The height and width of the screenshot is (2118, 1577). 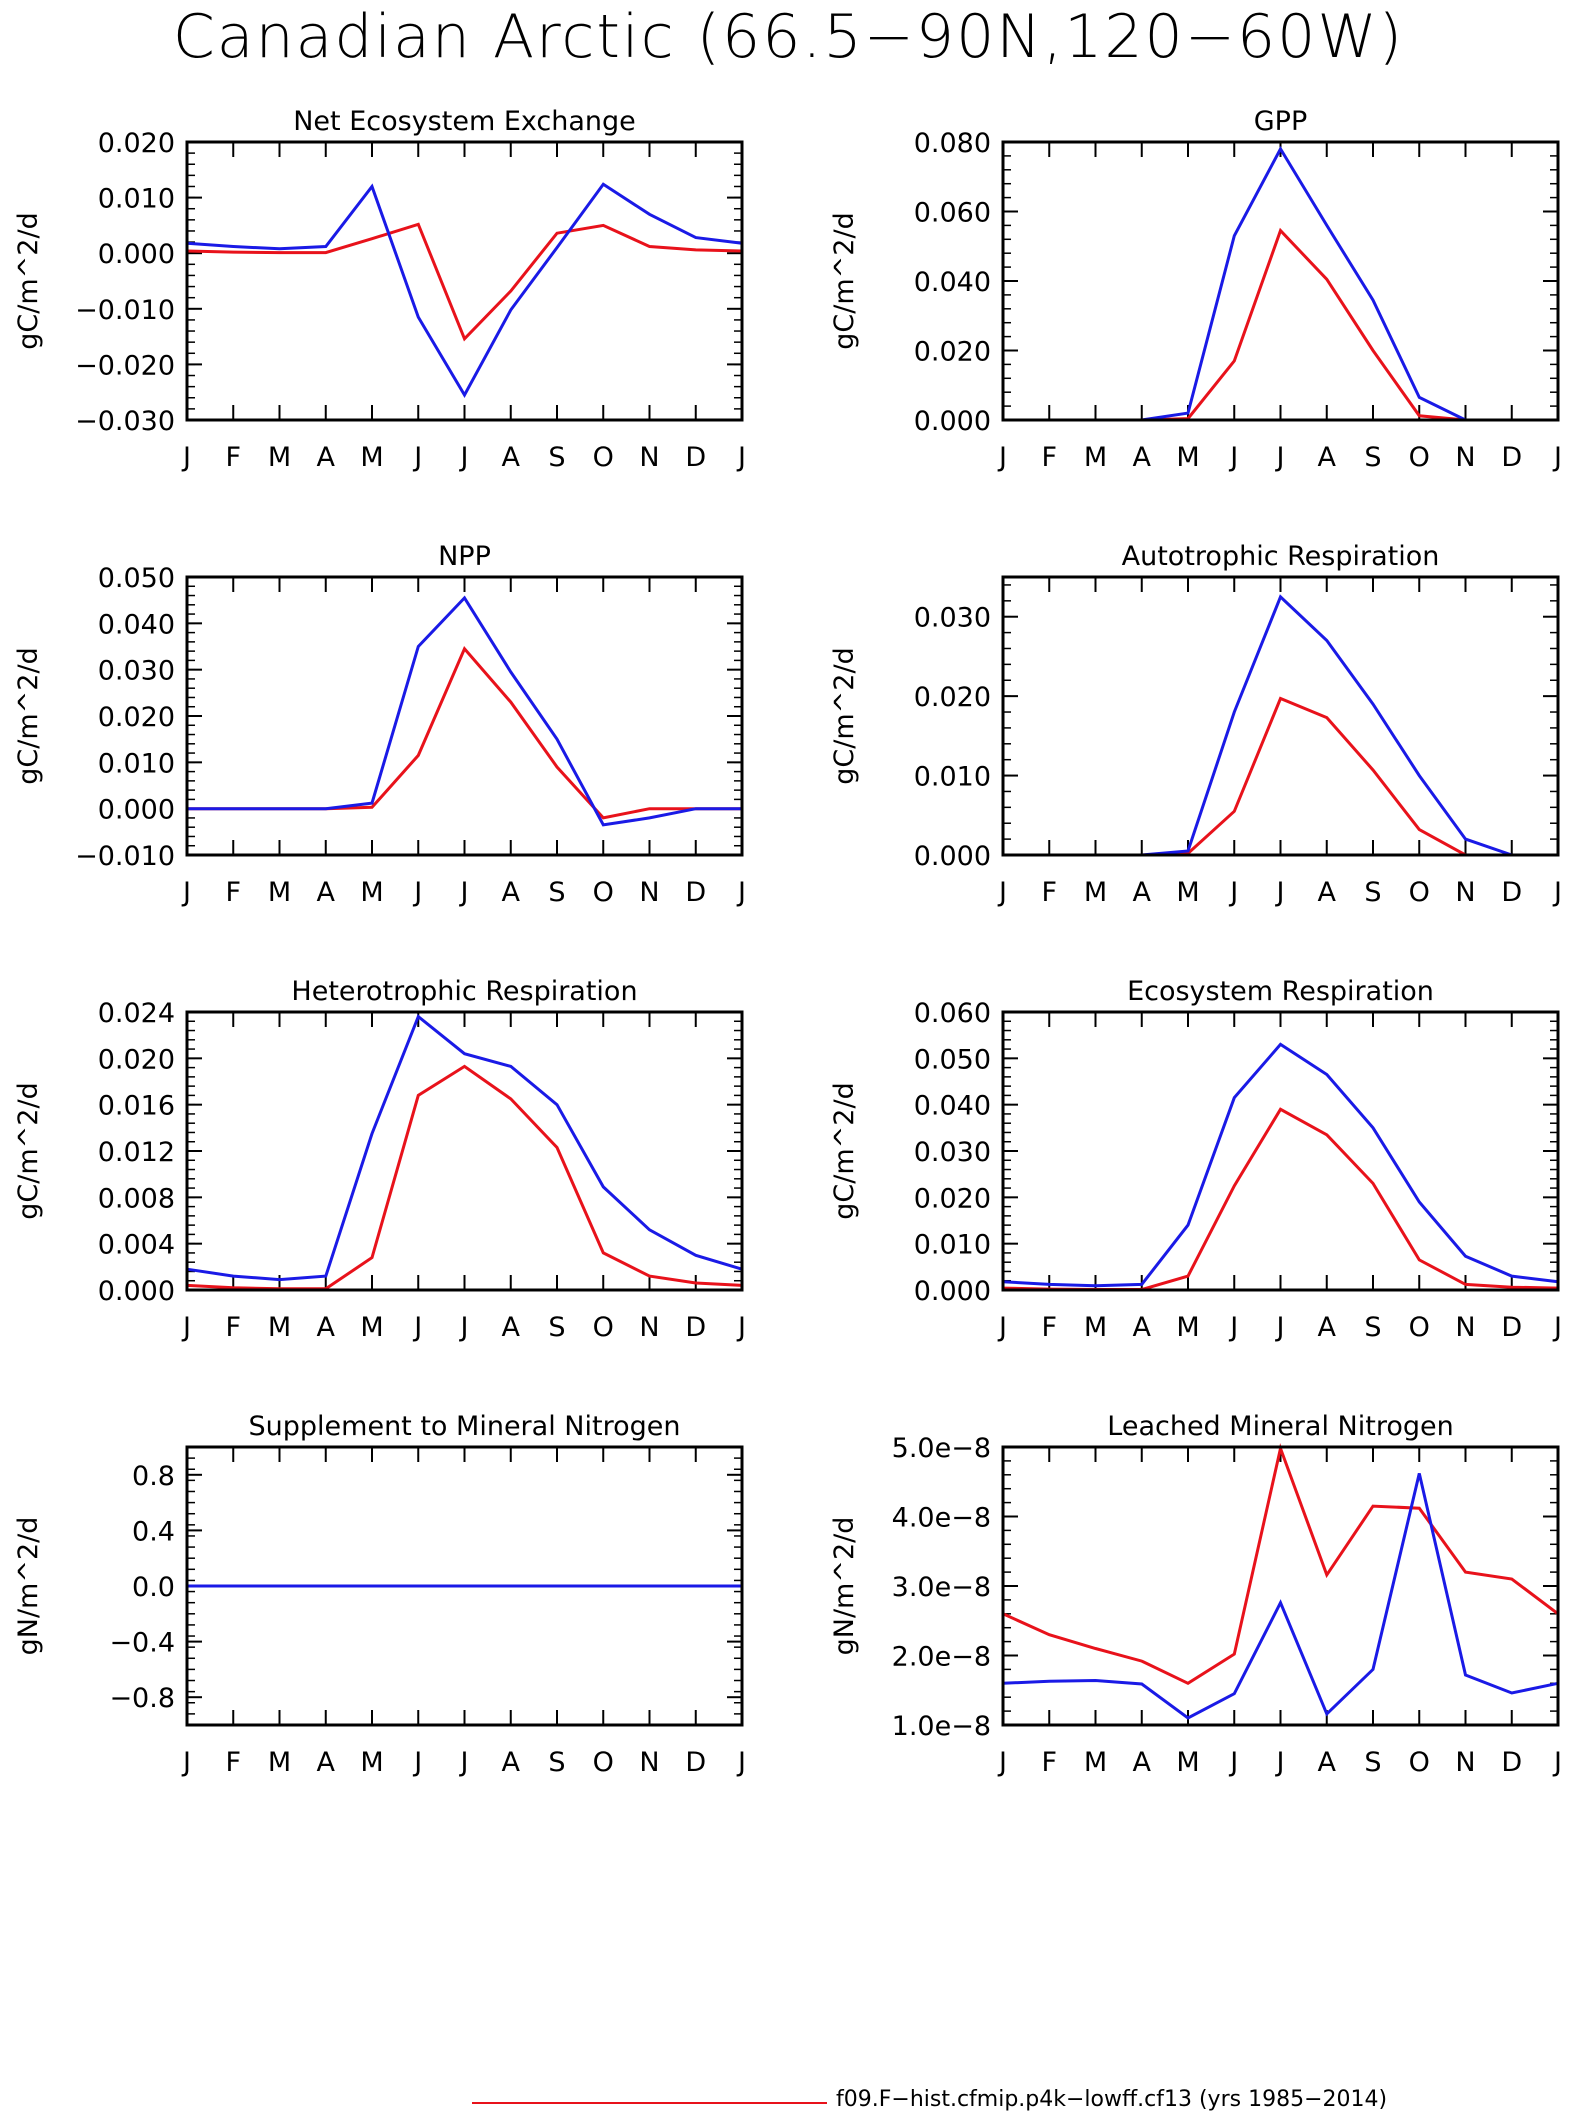 I want to click on y-tick-label: 3.0e−8, so click(x=941, y=1587).